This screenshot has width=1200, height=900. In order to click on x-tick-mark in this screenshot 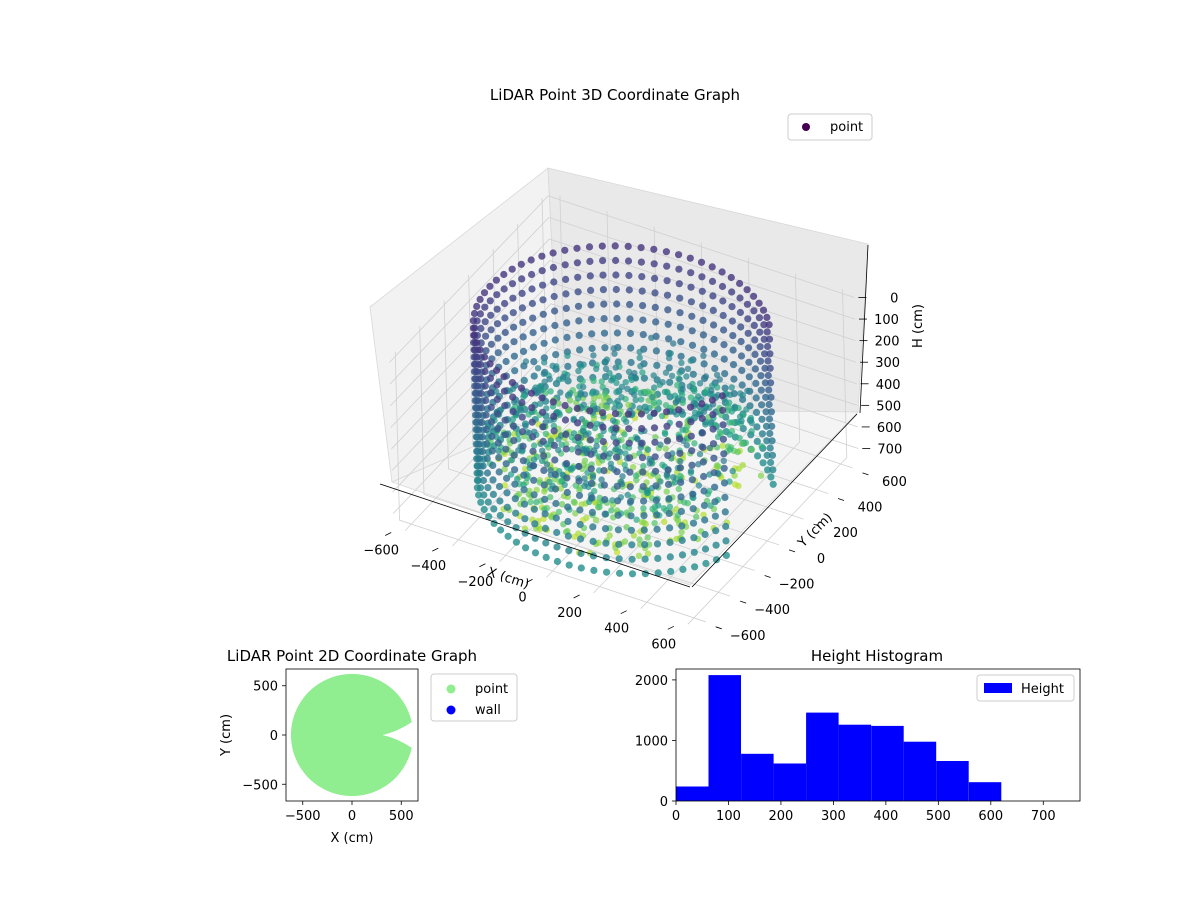, I will do `click(670, 627)`.